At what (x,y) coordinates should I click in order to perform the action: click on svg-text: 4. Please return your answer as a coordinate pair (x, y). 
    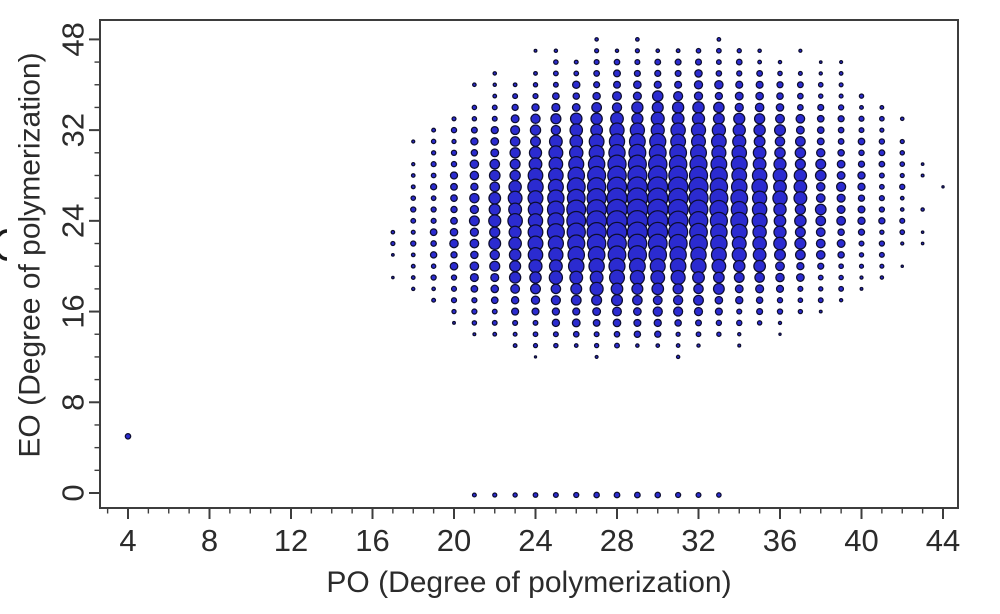
    Looking at the image, I should click on (127, 540).